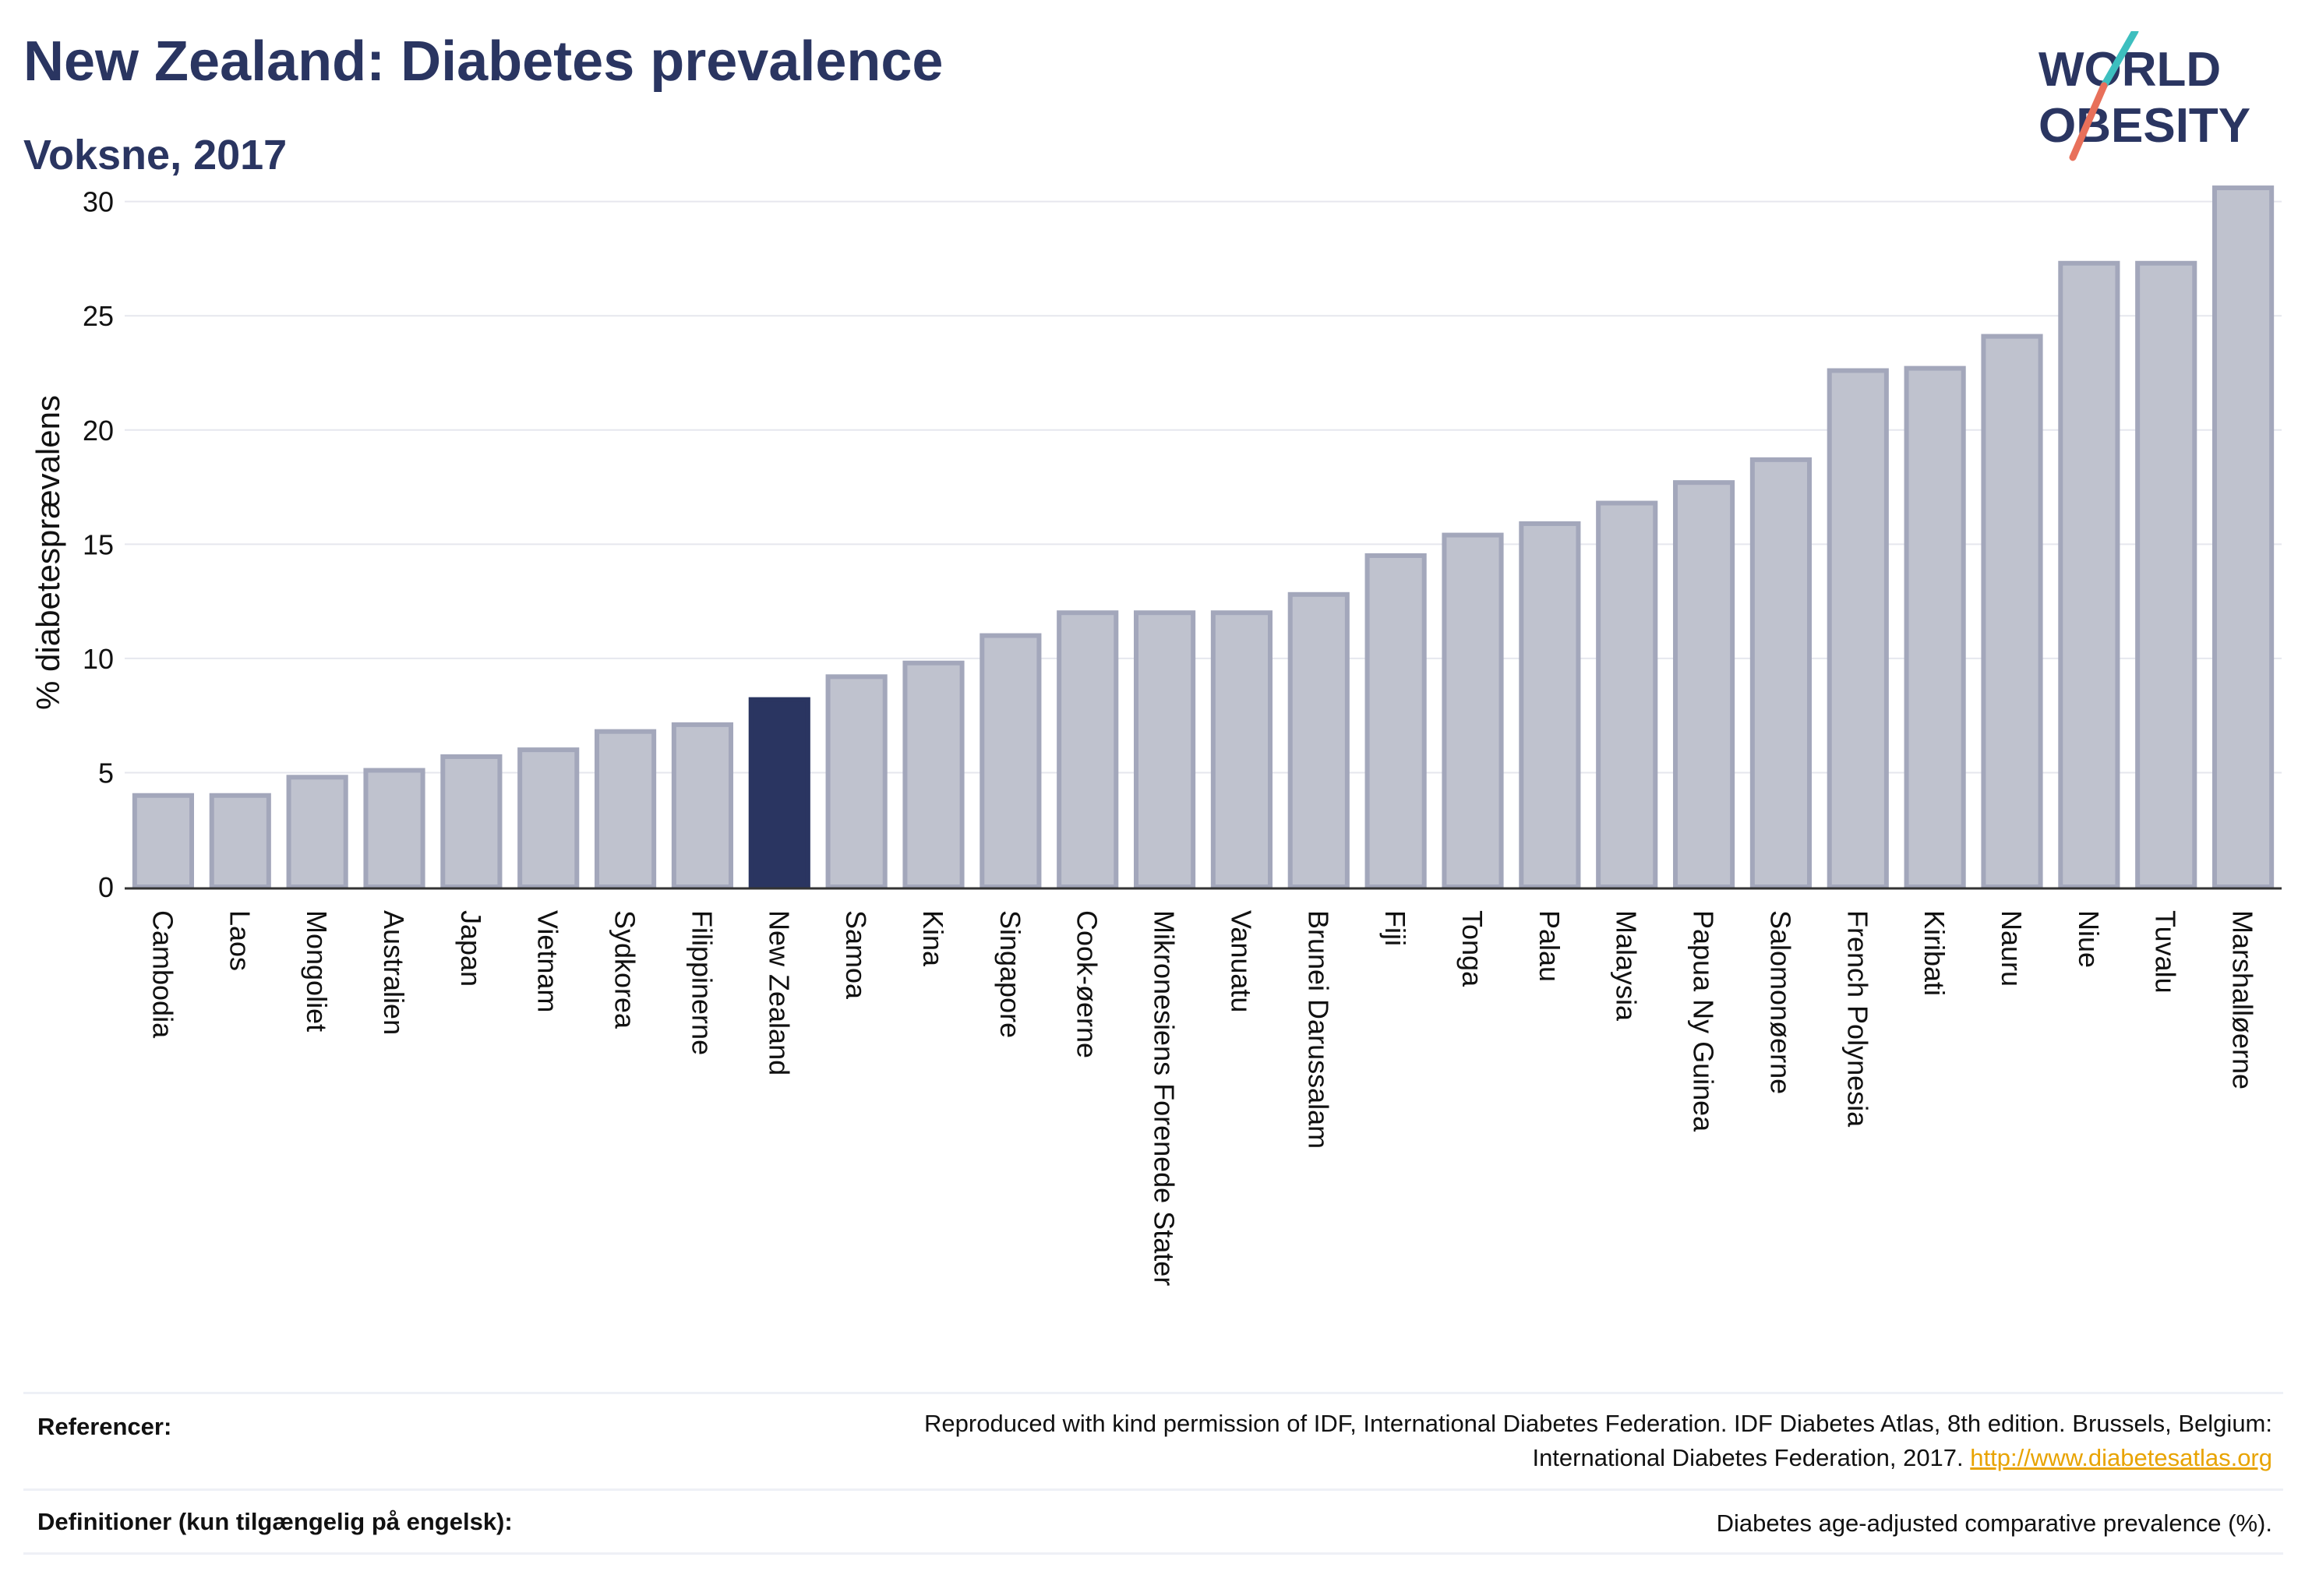 Image resolution: width=2305 pixels, height=1596 pixels. Describe the element at coordinates (625, 969) in the screenshot. I see `x-tick-label: Sydkorea` at that location.